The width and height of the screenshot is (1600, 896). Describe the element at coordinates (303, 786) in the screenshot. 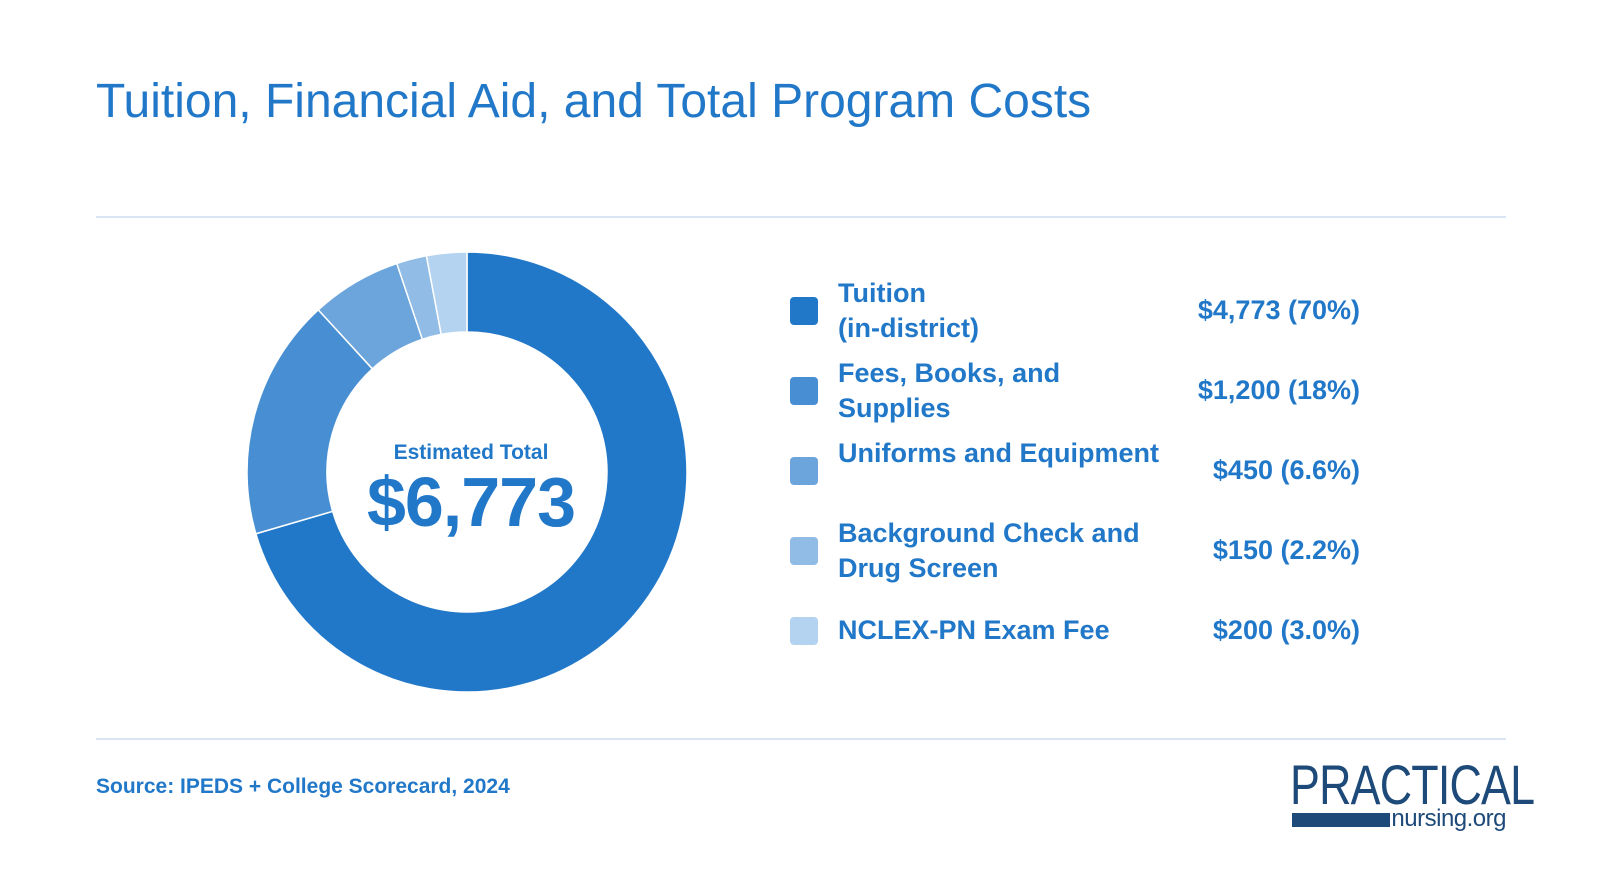

I see `source-note: Source: IPEDS + College Scorecard, 2024` at that location.